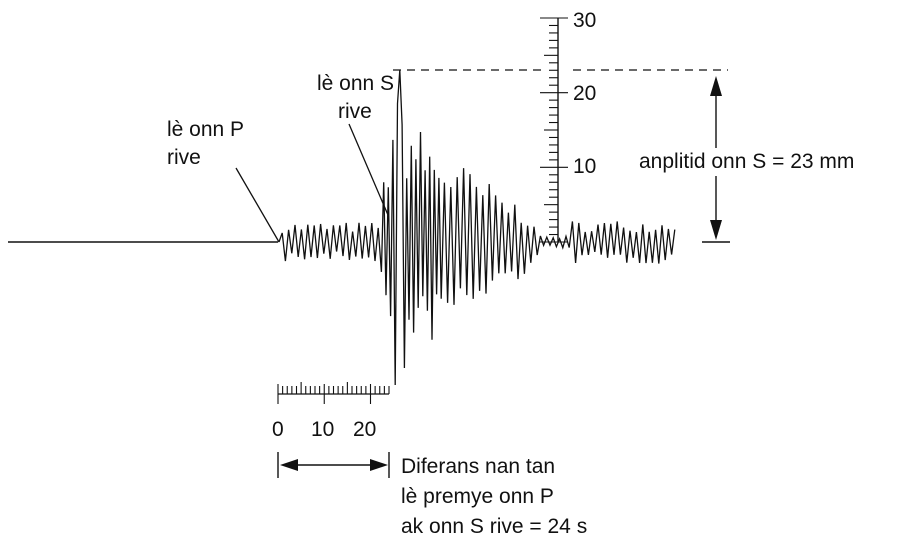 This screenshot has height=543, width=904. I want to click on amplitude-tick-30: 30, so click(584, 20).